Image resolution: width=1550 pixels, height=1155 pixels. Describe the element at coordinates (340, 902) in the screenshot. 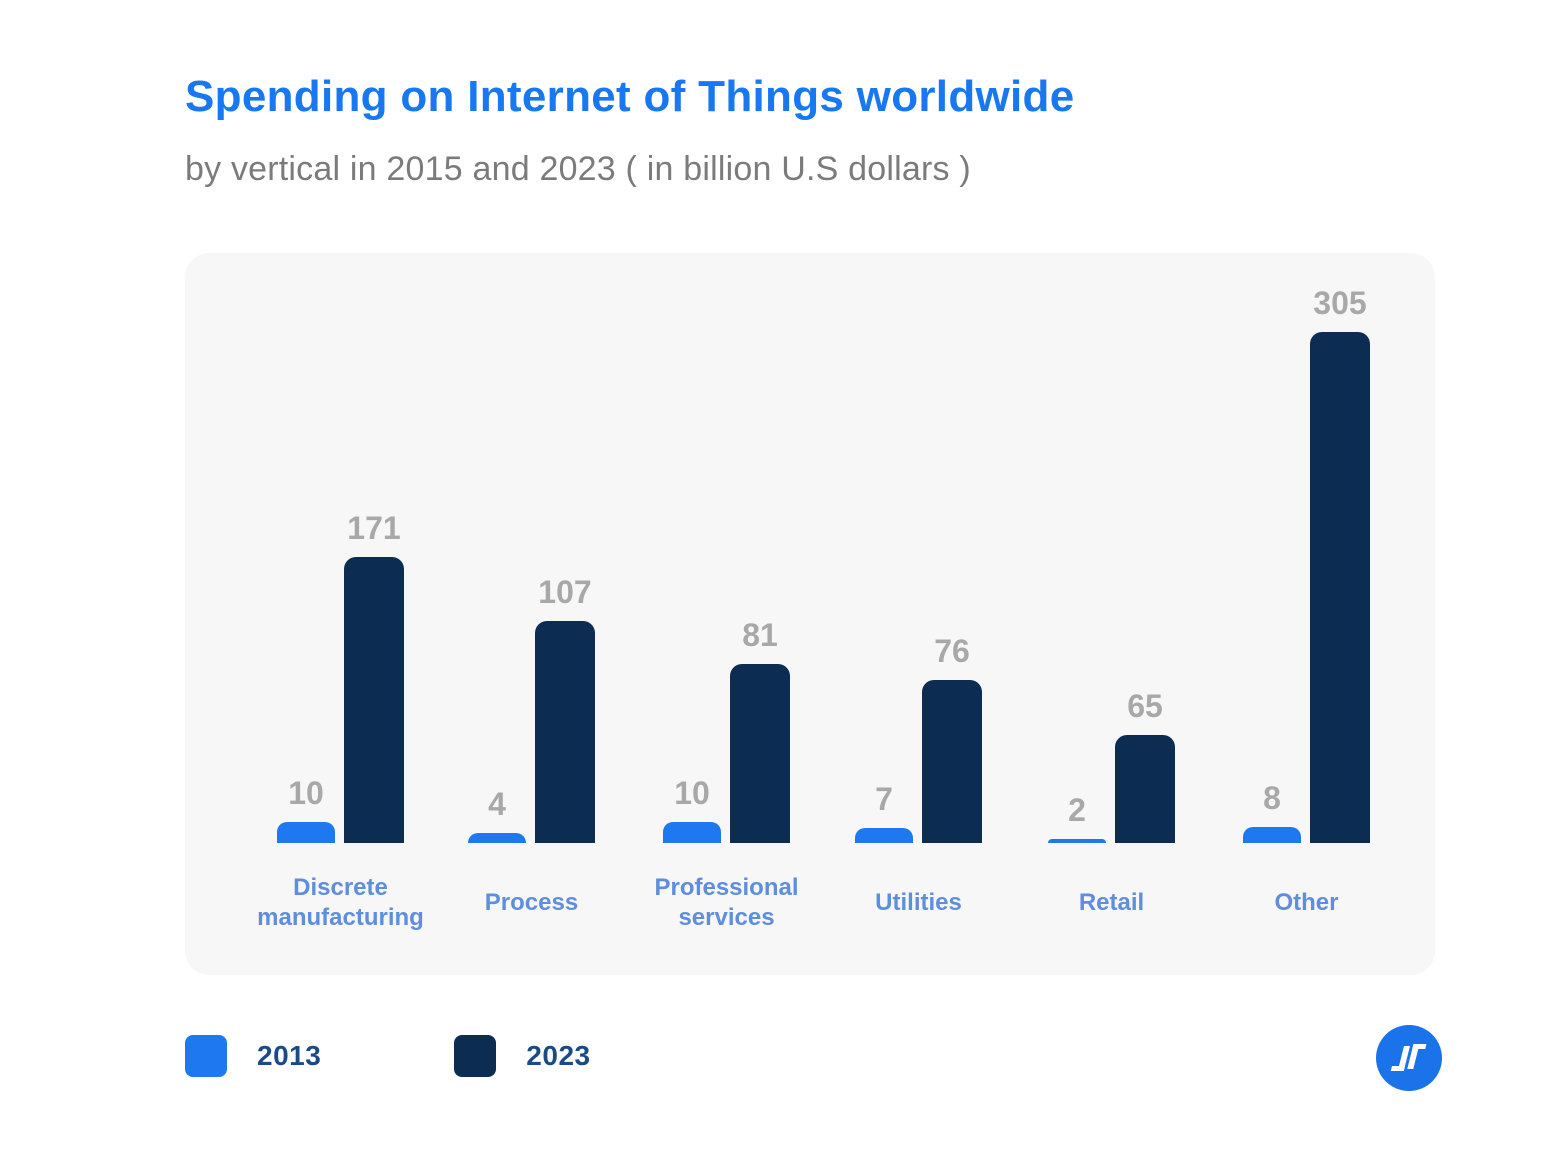

I see `category-label-discrete-manufacturing: Discrete manufacturing` at that location.